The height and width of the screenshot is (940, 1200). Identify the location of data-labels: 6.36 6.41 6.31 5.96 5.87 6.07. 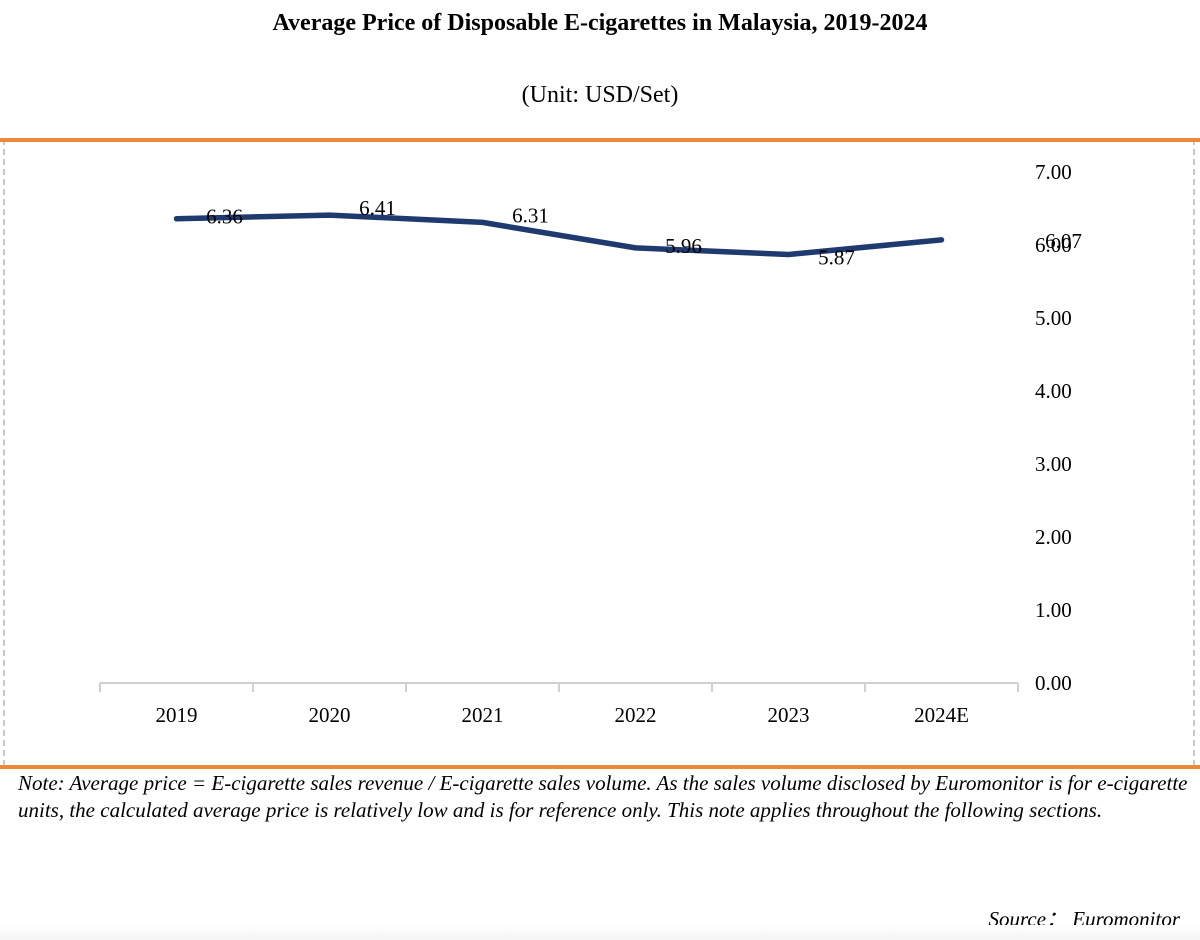
(644, 232).